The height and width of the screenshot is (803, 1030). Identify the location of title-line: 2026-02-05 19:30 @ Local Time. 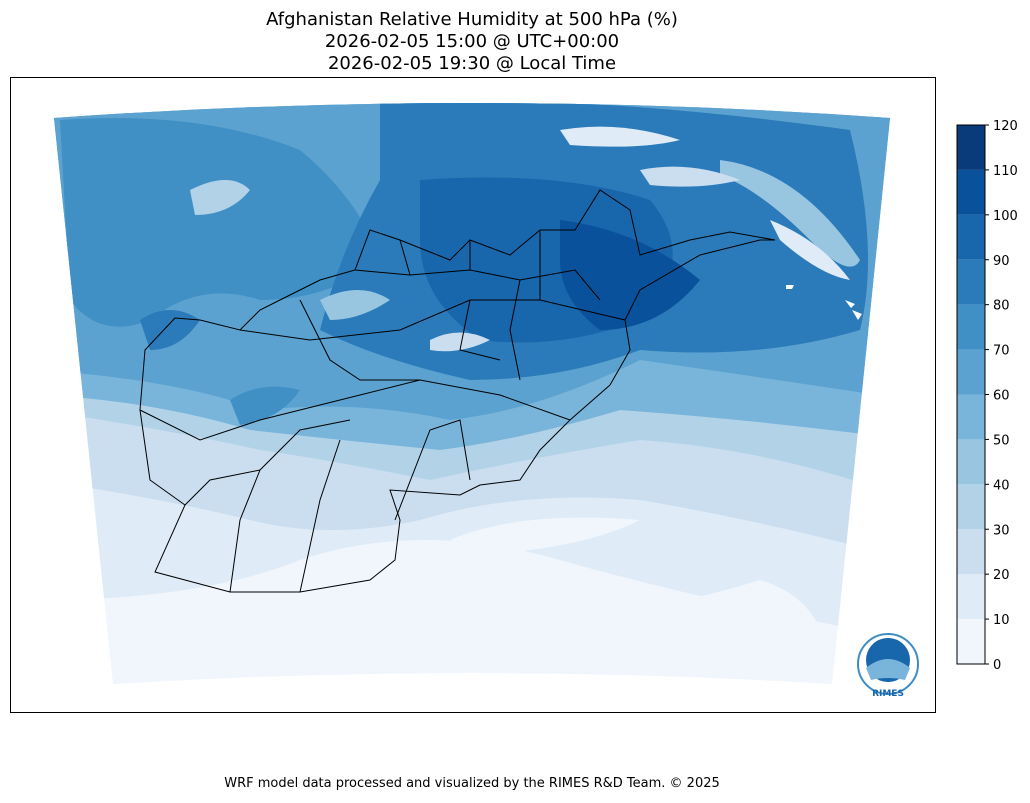
(472, 63).